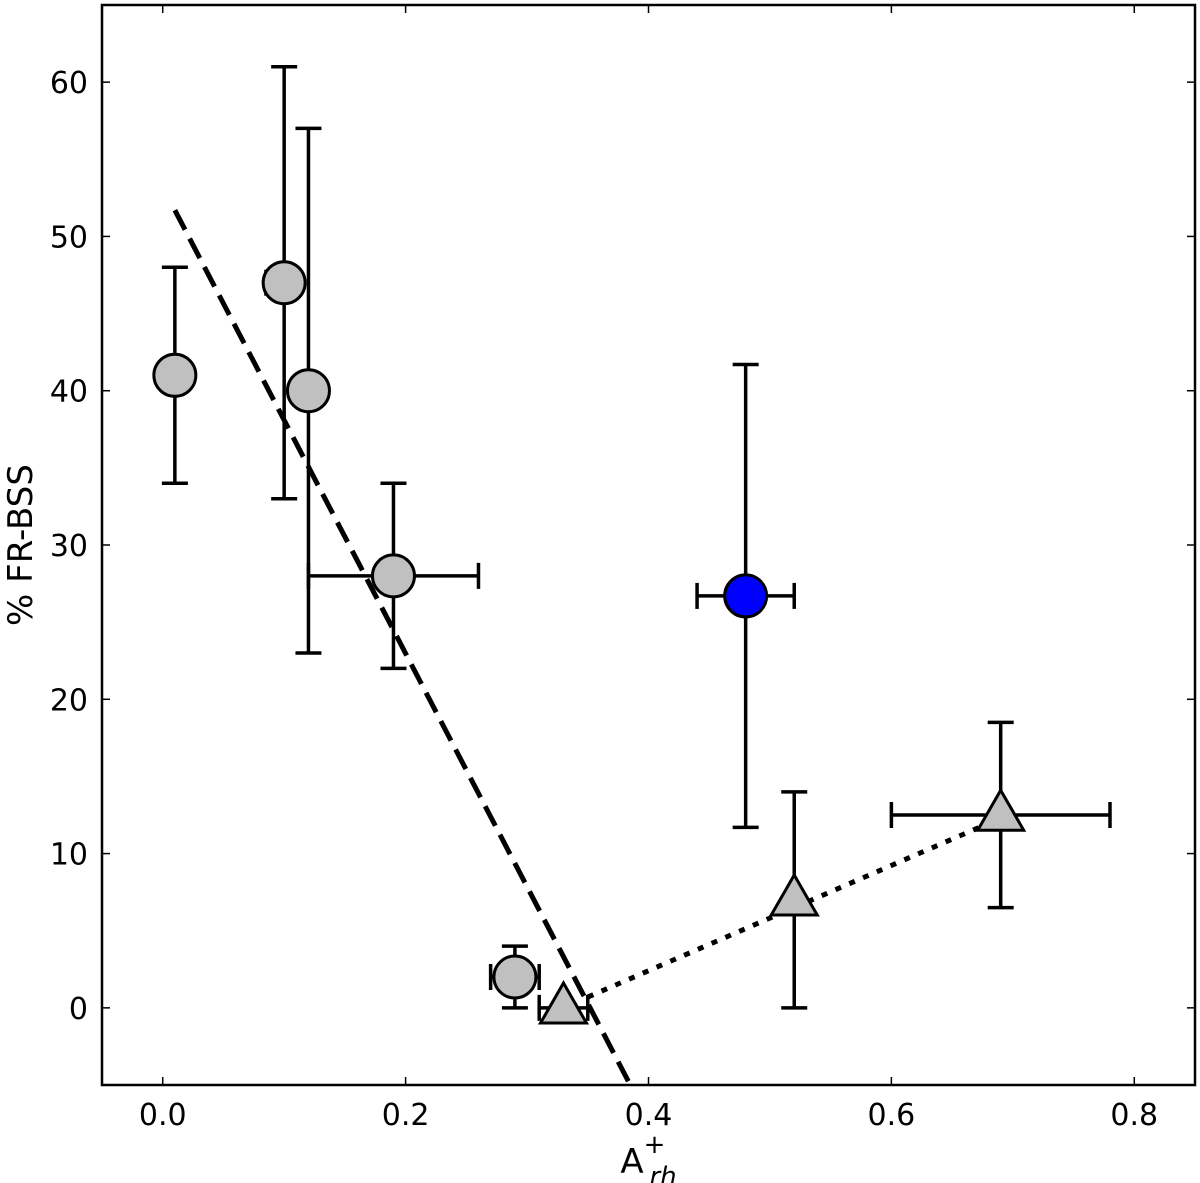 Image resolution: width=1200 pixels, height=1183 pixels. Describe the element at coordinates (649, 1115) in the screenshot. I see `x-tick-label: 0.4` at that location.